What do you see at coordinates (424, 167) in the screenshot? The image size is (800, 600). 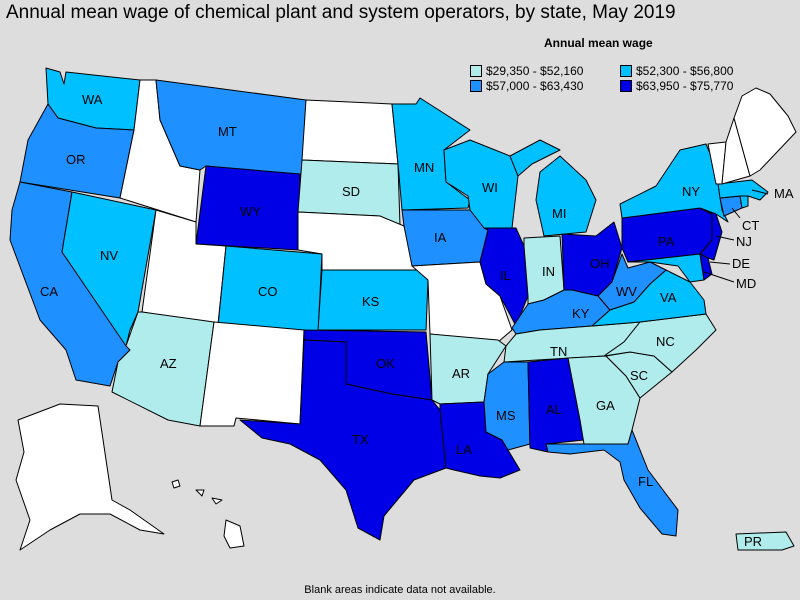 I see `label-mn: MN` at bounding box center [424, 167].